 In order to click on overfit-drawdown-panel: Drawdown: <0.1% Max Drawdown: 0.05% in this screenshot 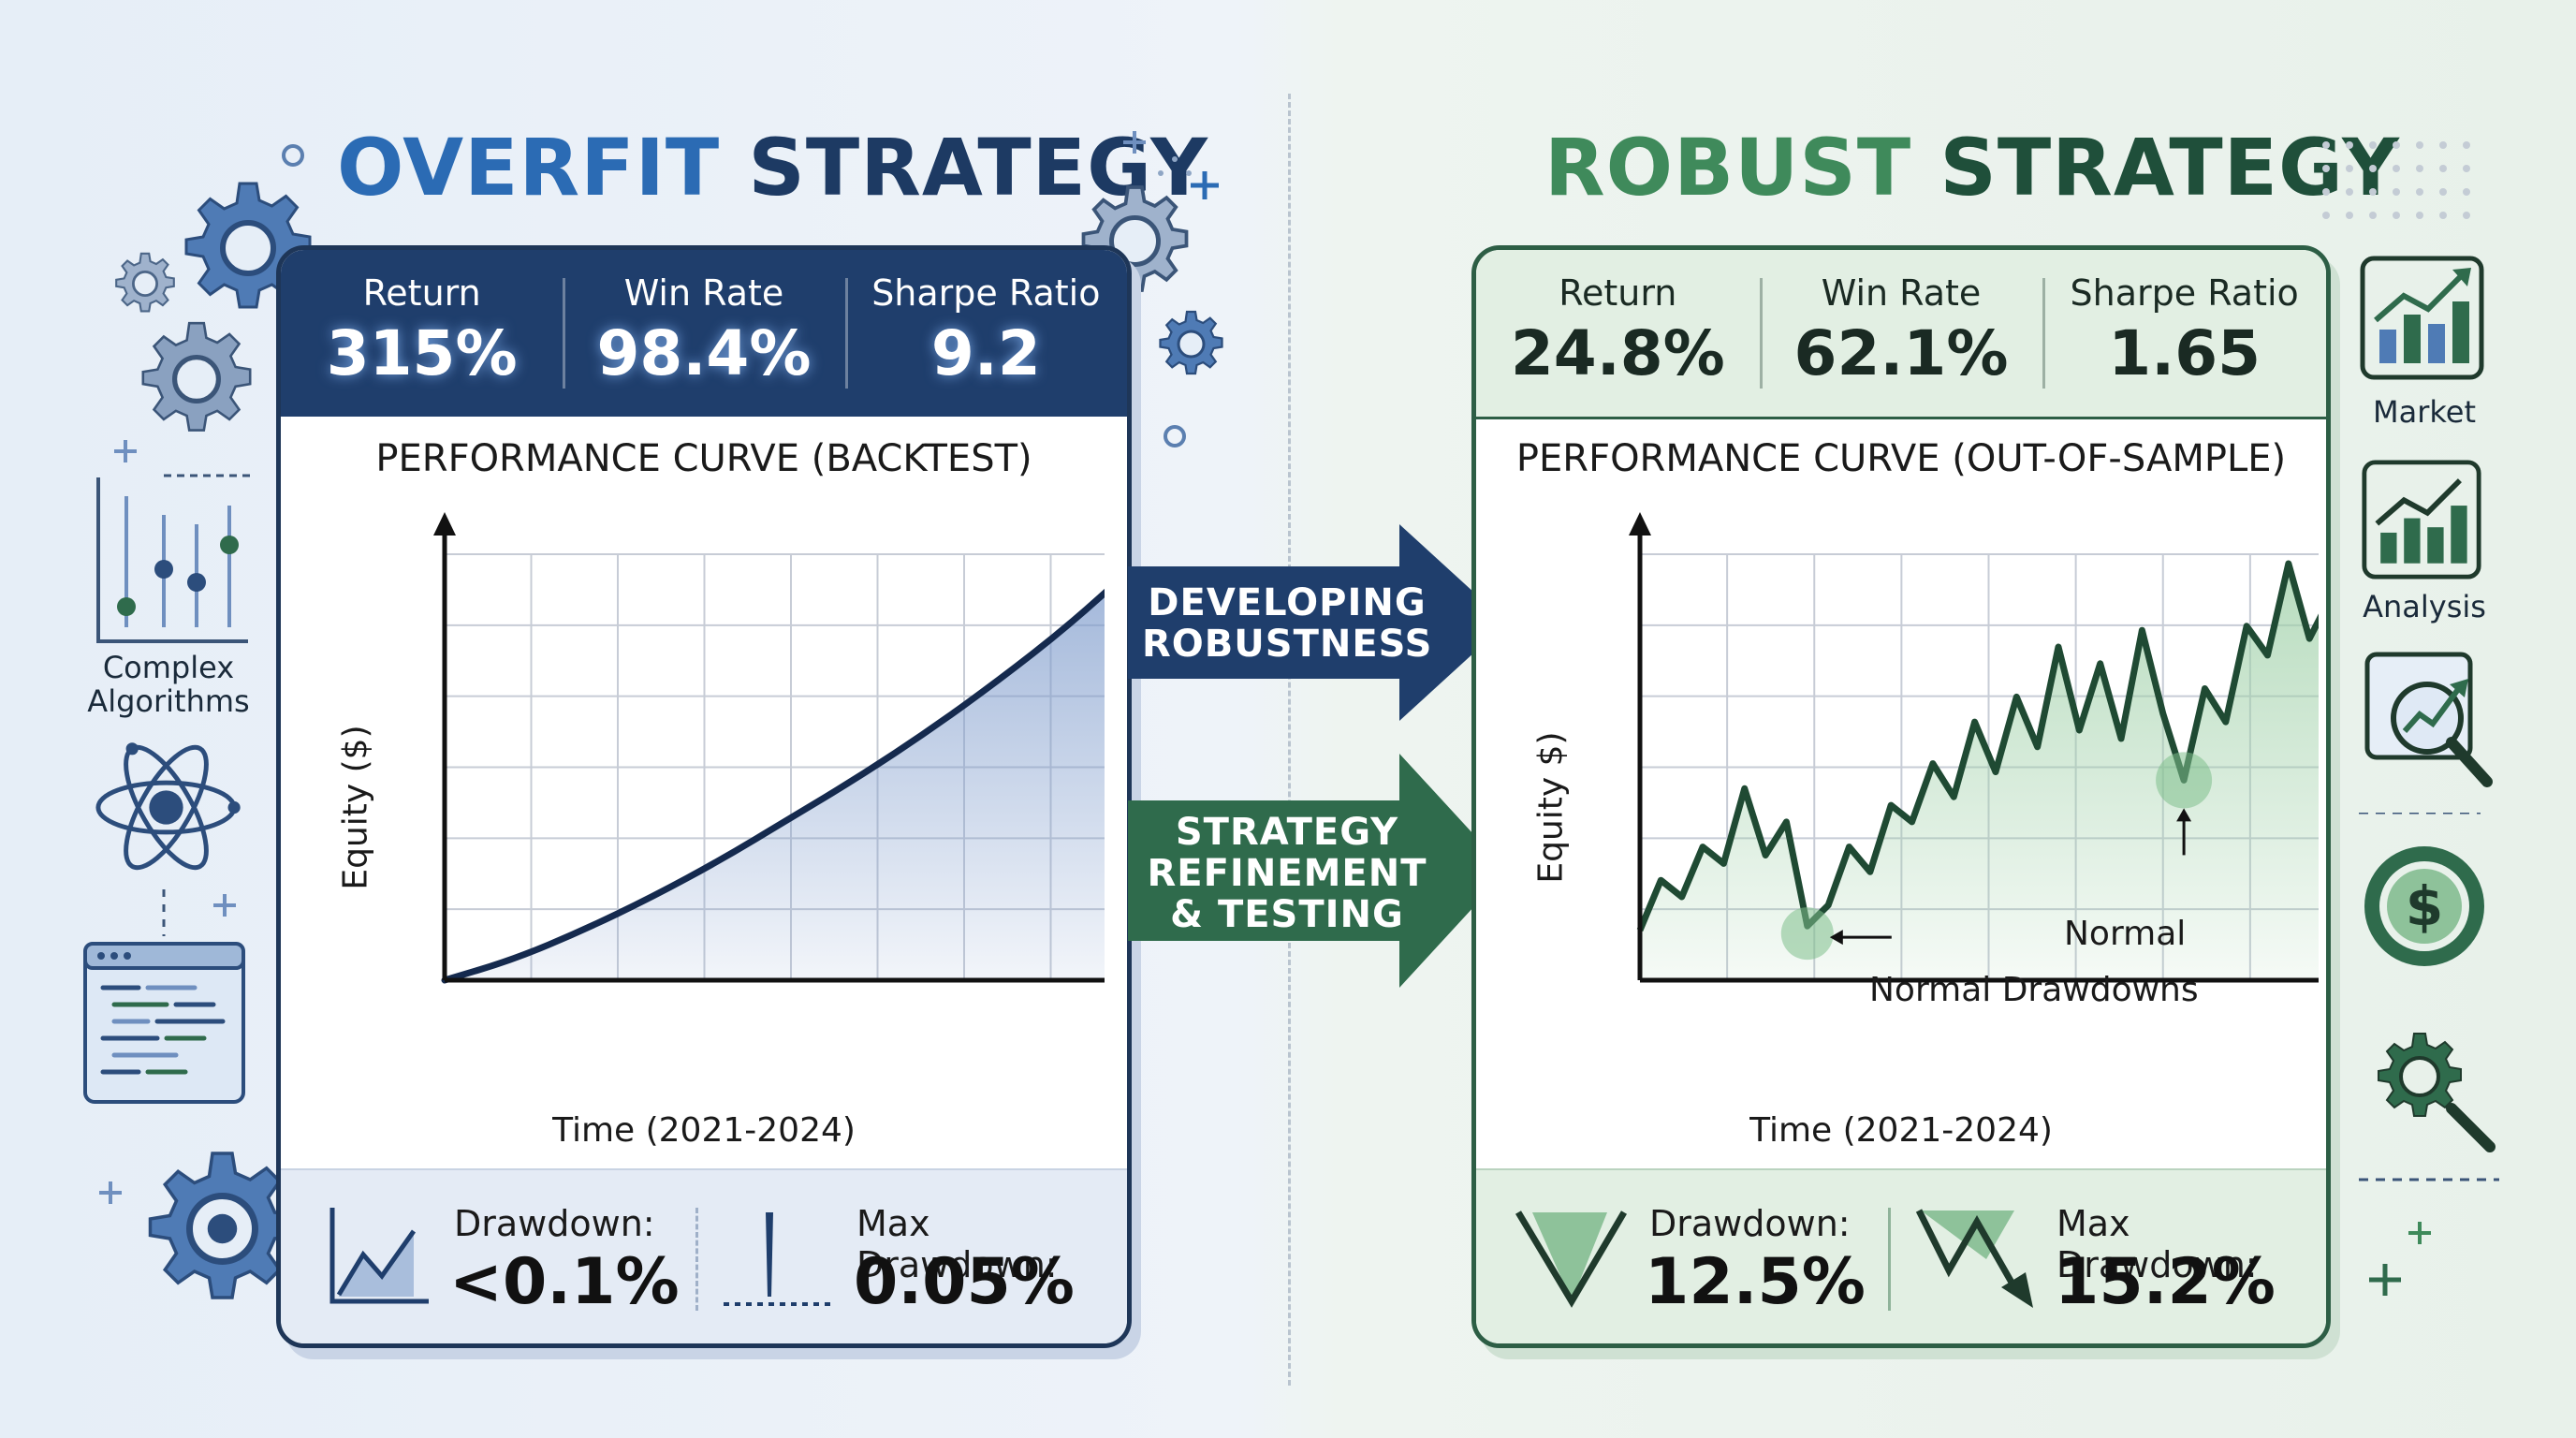, I will do `click(704, 1255)`.